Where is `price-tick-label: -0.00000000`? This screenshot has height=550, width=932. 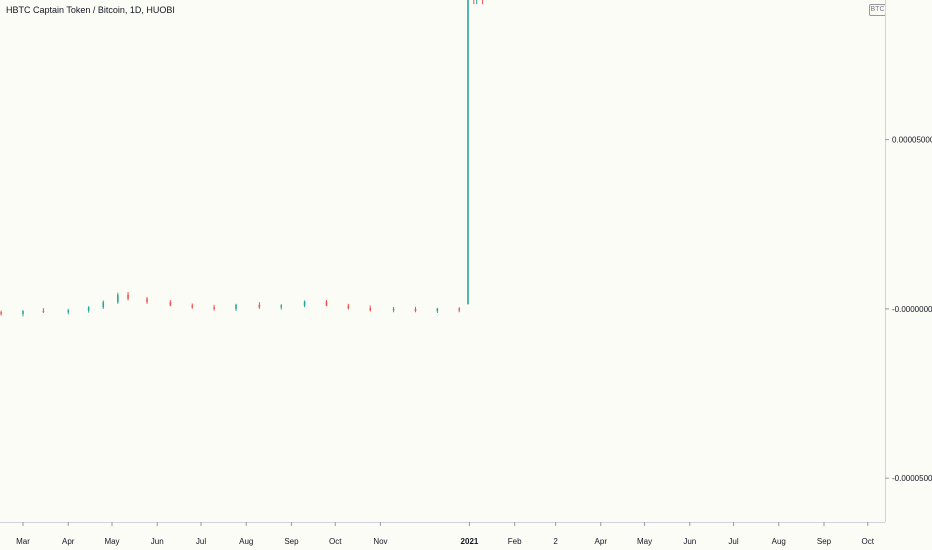 price-tick-label: -0.00000000 is located at coordinates (912, 309).